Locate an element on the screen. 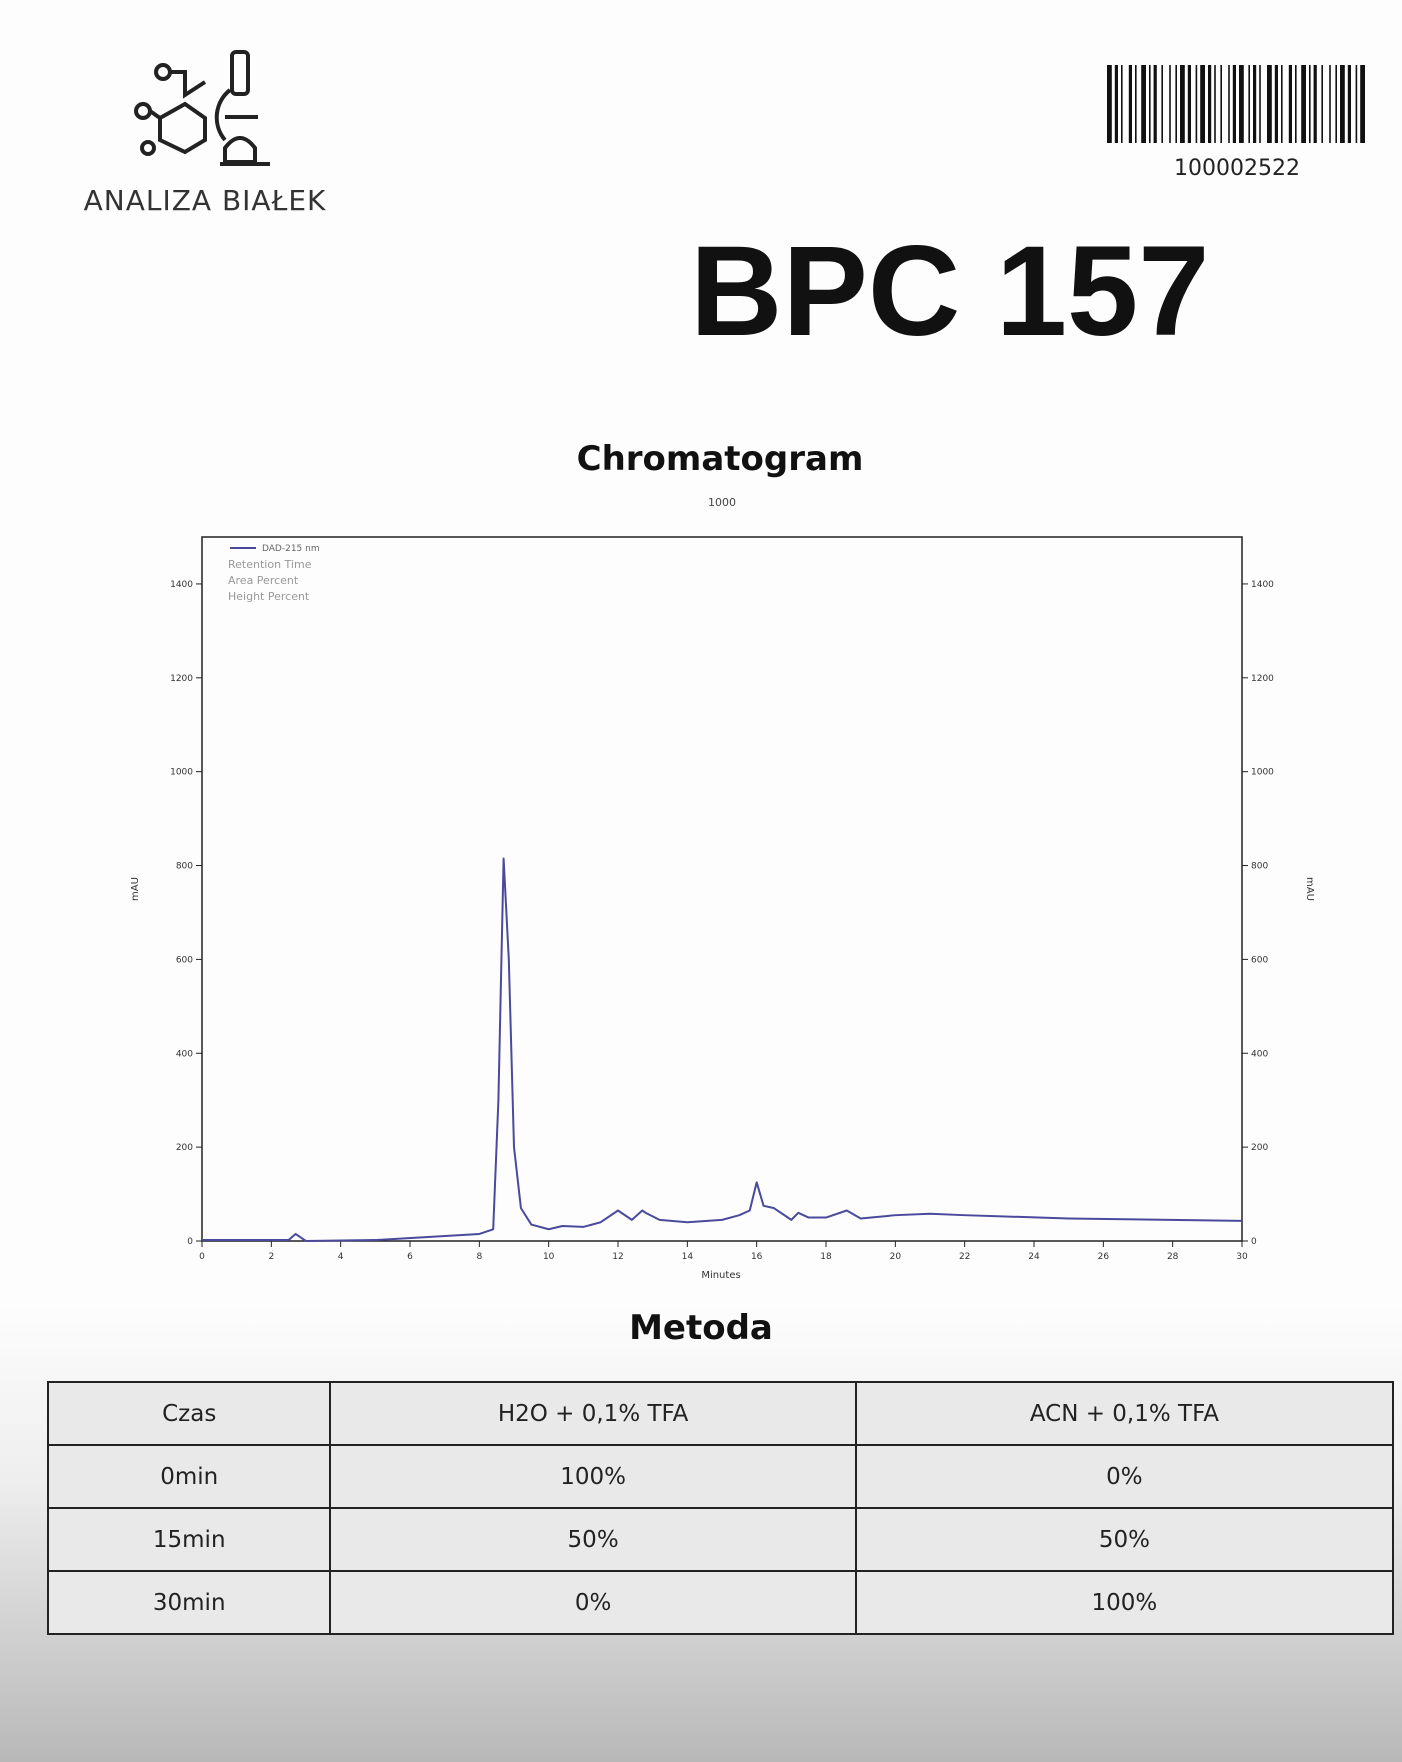 The height and width of the screenshot is (1762, 1402). x-tick-label: 12 is located at coordinates (617, 1257).